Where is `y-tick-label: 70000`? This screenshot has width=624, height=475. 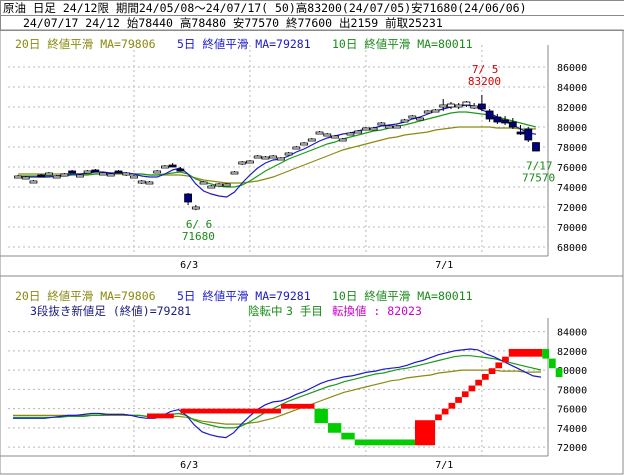 y-tick-label: 70000 is located at coordinates (572, 228).